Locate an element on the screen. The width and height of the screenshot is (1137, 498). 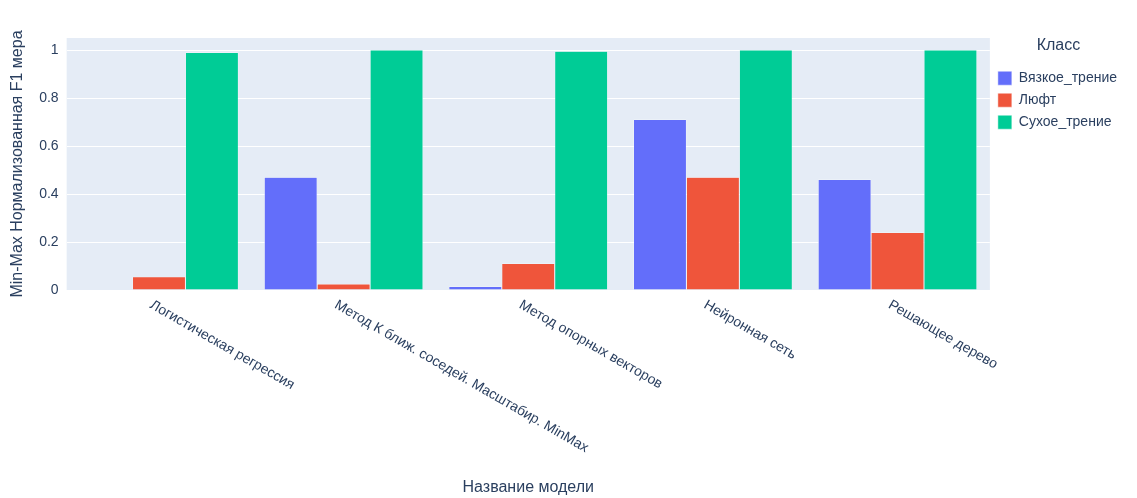
y-tick-label: 1 is located at coordinates (54, 48).